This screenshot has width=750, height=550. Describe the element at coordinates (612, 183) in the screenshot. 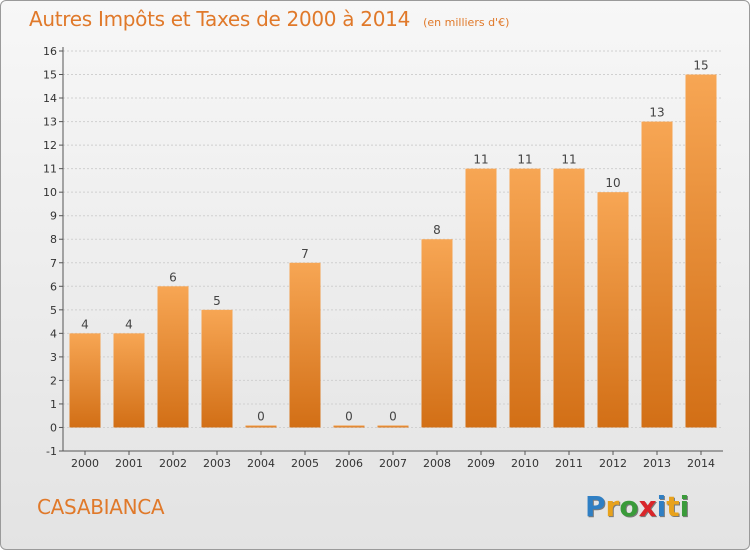

I see `data-label: 10` at that location.